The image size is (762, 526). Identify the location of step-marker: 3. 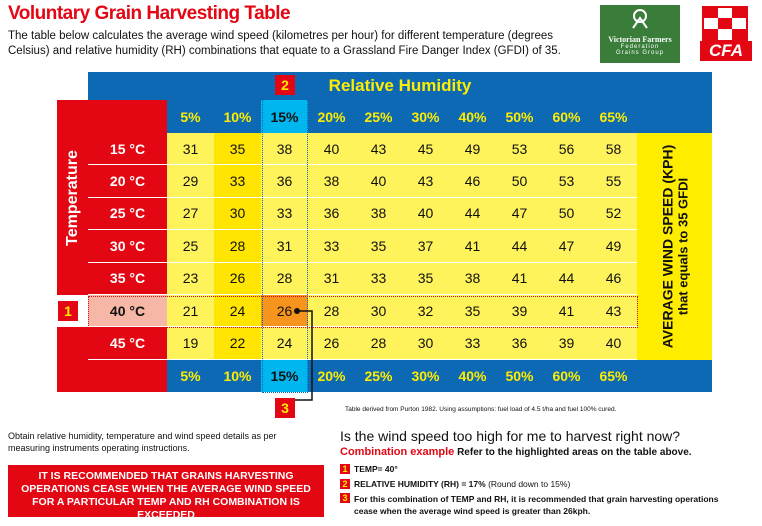
(345, 498).